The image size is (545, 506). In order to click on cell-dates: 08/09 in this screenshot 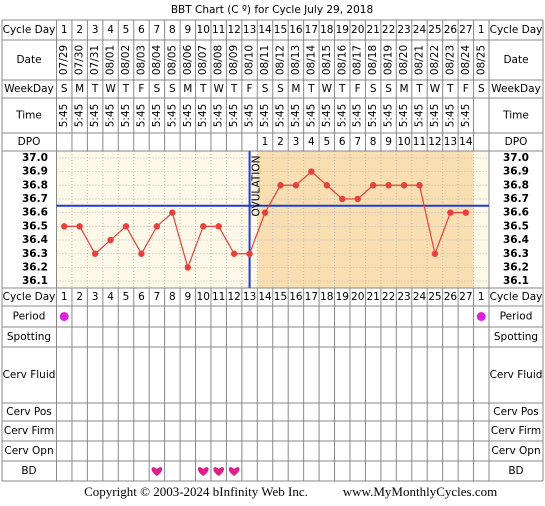, I will do `click(234, 60)`.